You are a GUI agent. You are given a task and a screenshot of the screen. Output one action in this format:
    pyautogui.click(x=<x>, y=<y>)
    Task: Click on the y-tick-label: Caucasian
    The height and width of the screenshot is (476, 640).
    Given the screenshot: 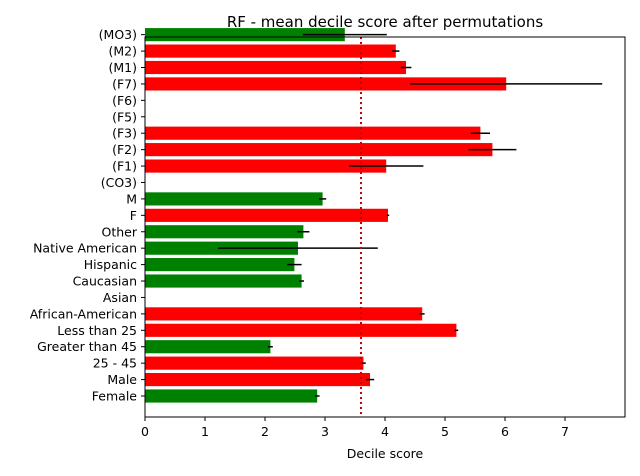 What is the action you would take?
    pyautogui.click(x=105, y=281)
    